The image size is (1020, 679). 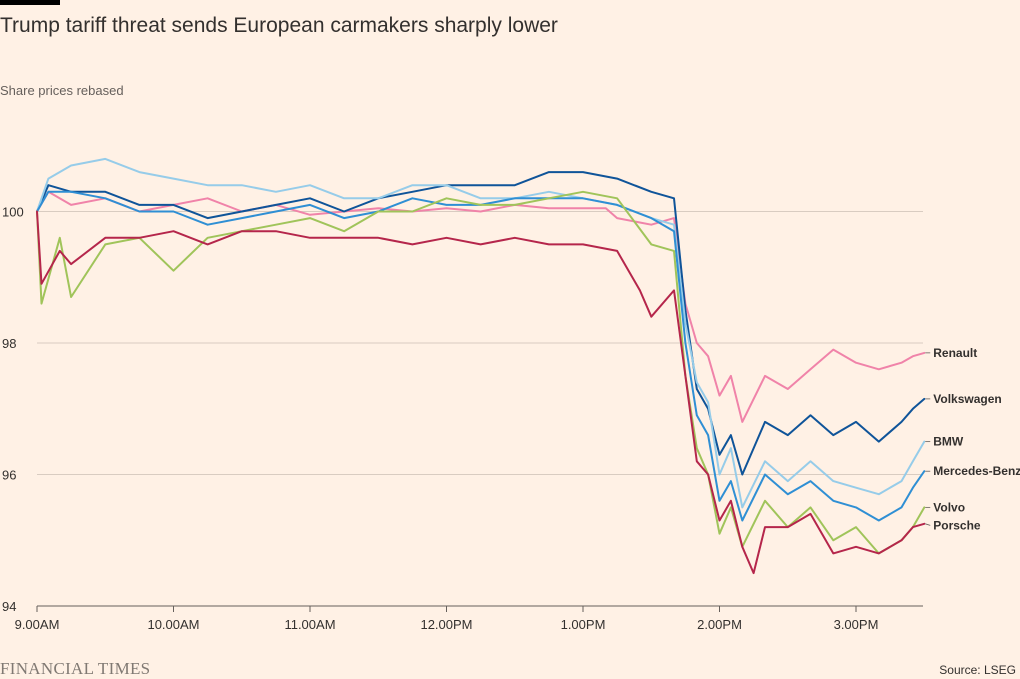 I want to click on x-tick-label-3: 12.00PM, so click(x=446, y=624).